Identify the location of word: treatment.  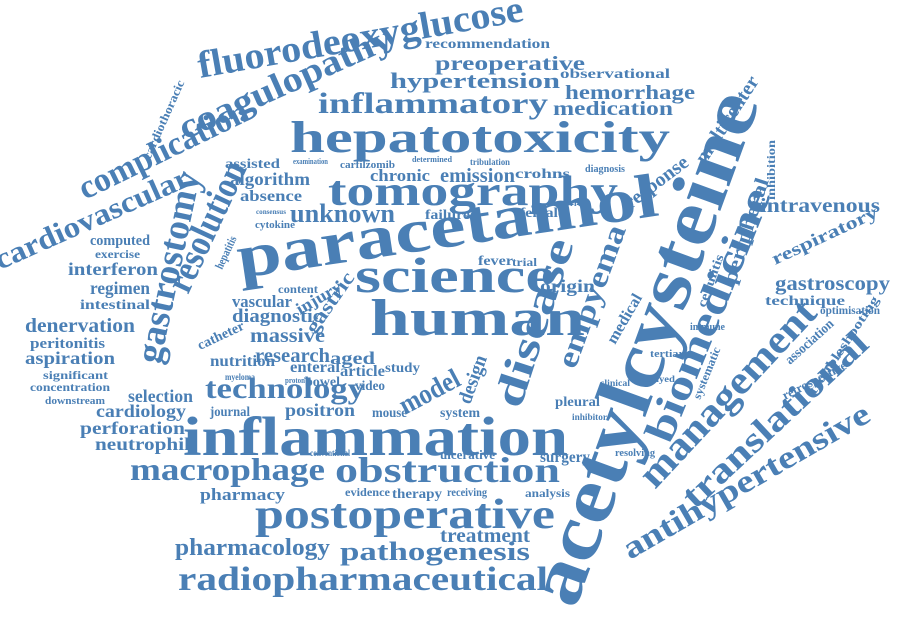
(485, 536).